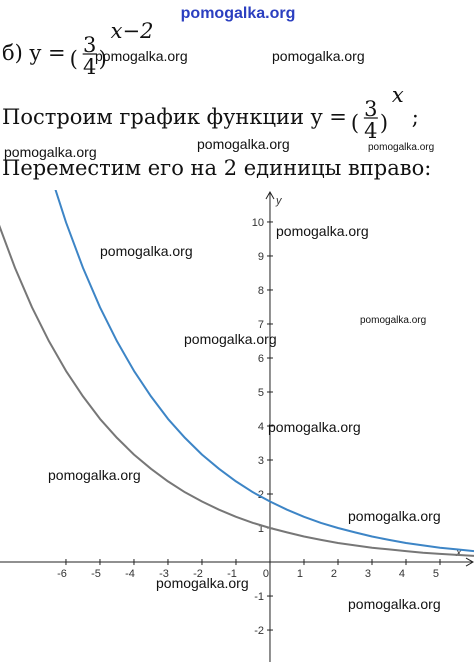 This screenshot has height=662, width=474. I want to click on y-tick-label: 1, so click(261, 529).